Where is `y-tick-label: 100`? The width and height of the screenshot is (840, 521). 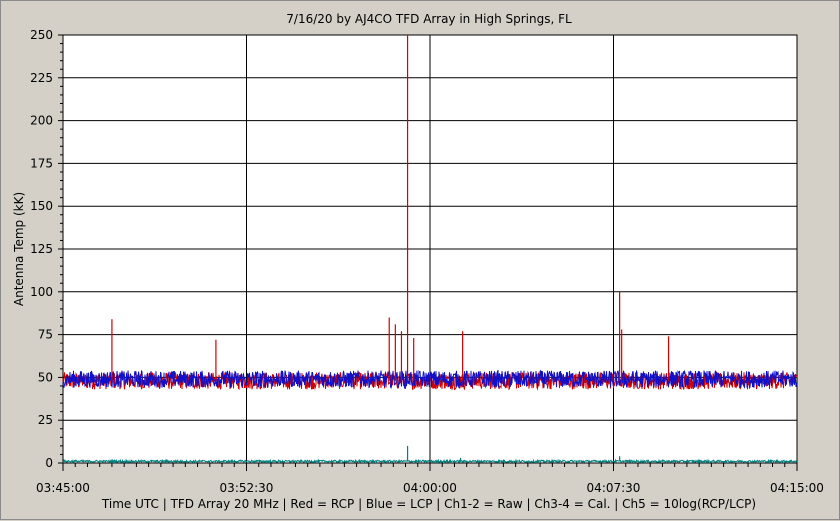
y-tick-label: 100 is located at coordinates (41, 292).